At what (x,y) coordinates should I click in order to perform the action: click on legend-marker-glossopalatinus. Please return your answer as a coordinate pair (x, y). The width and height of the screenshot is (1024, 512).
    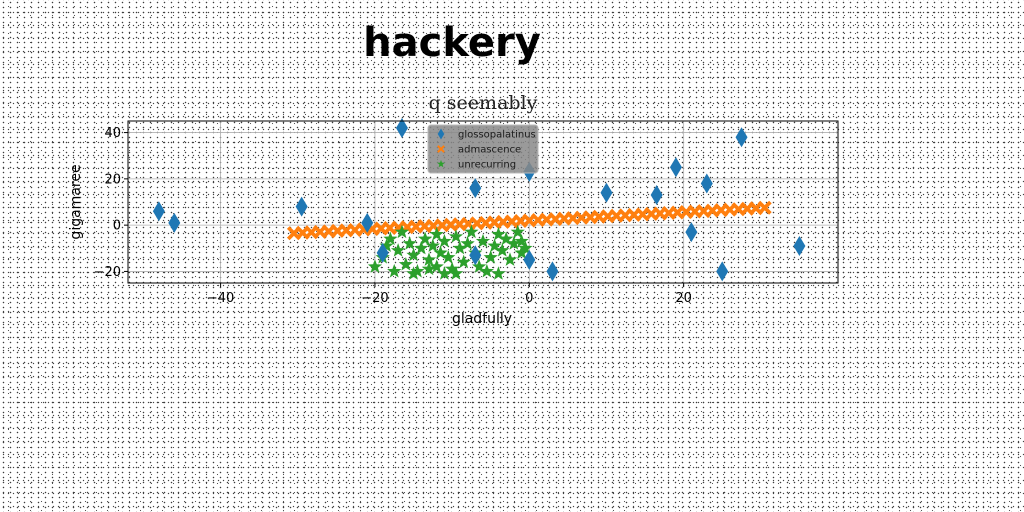
    Looking at the image, I should click on (441, 134).